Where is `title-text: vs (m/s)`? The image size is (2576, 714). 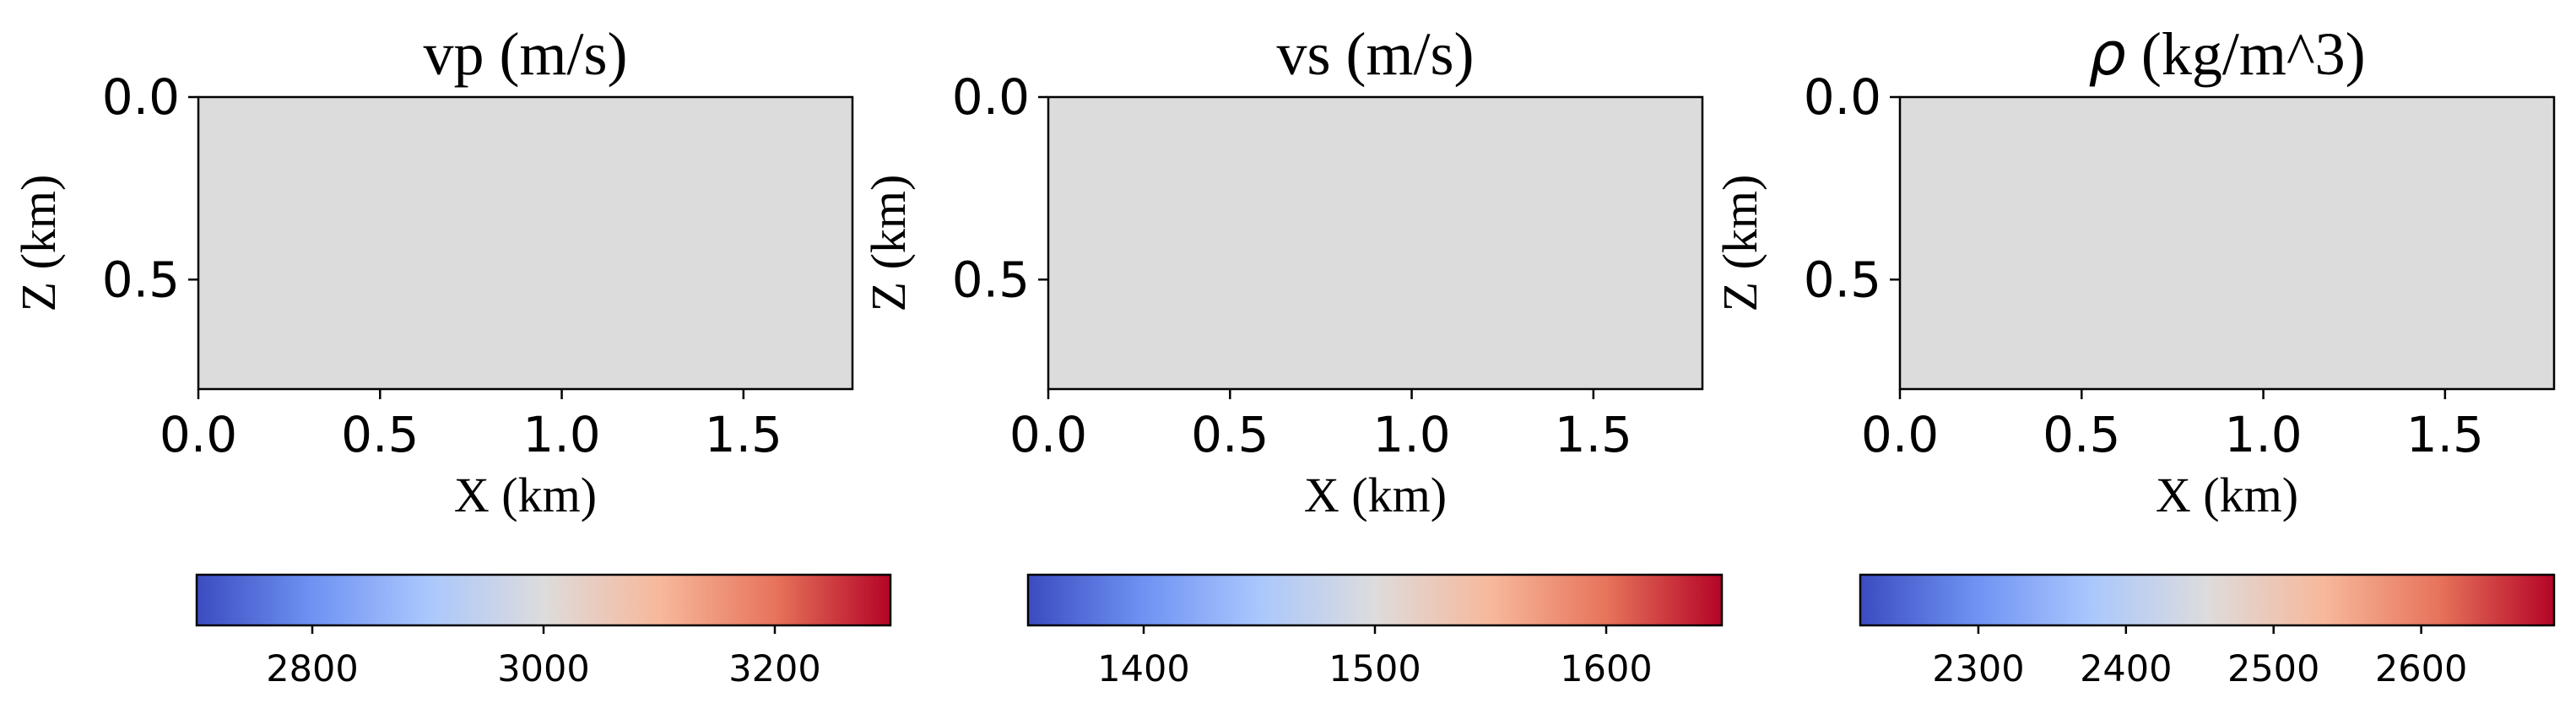
title-text: vs (m/s) is located at coordinates (1376, 54).